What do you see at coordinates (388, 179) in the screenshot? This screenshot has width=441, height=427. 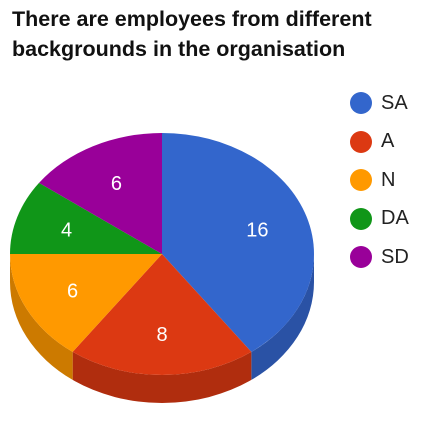 I see `legend-label-n: N` at bounding box center [388, 179].